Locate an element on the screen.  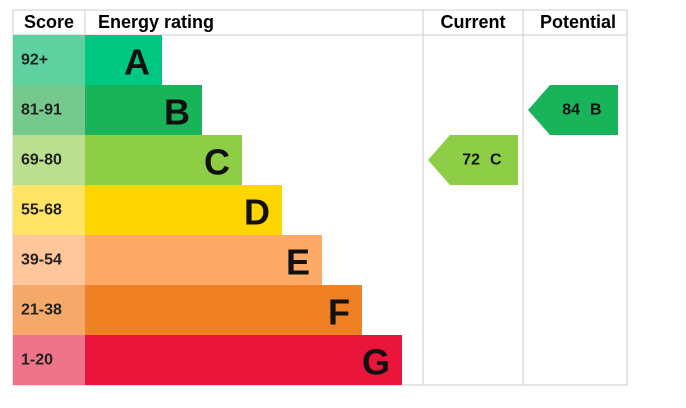
header: Potential is located at coordinates (578, 22).